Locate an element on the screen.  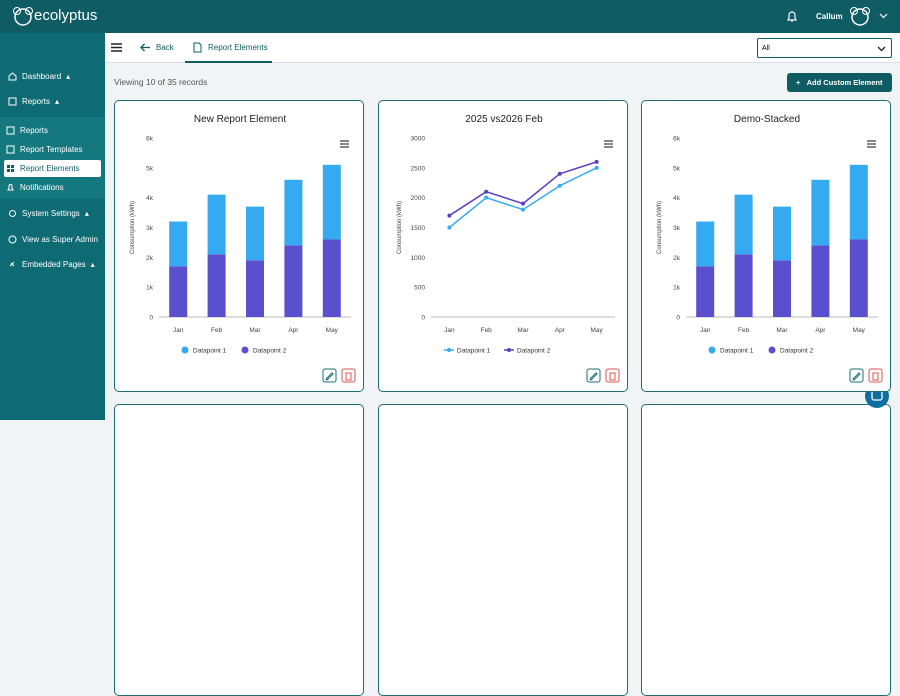
nav-sub-item: Notifications is located at coordinates (52, 187).